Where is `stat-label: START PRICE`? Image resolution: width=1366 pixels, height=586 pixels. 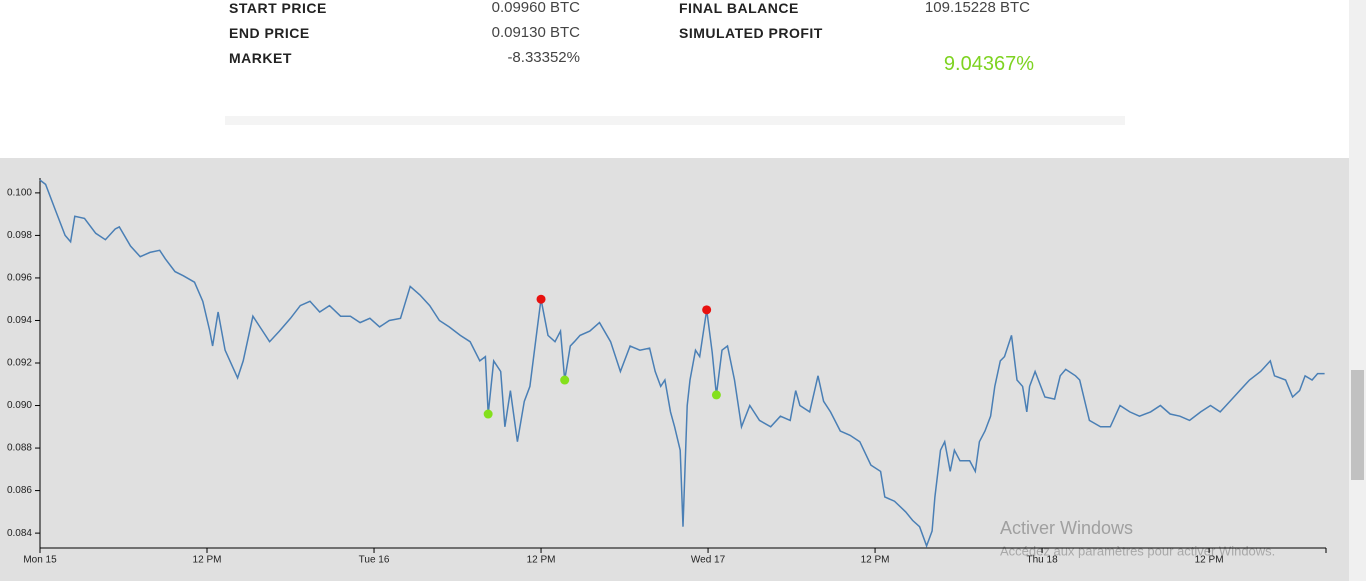
stat-label: START PRICE is located at coordinates (278, 8).